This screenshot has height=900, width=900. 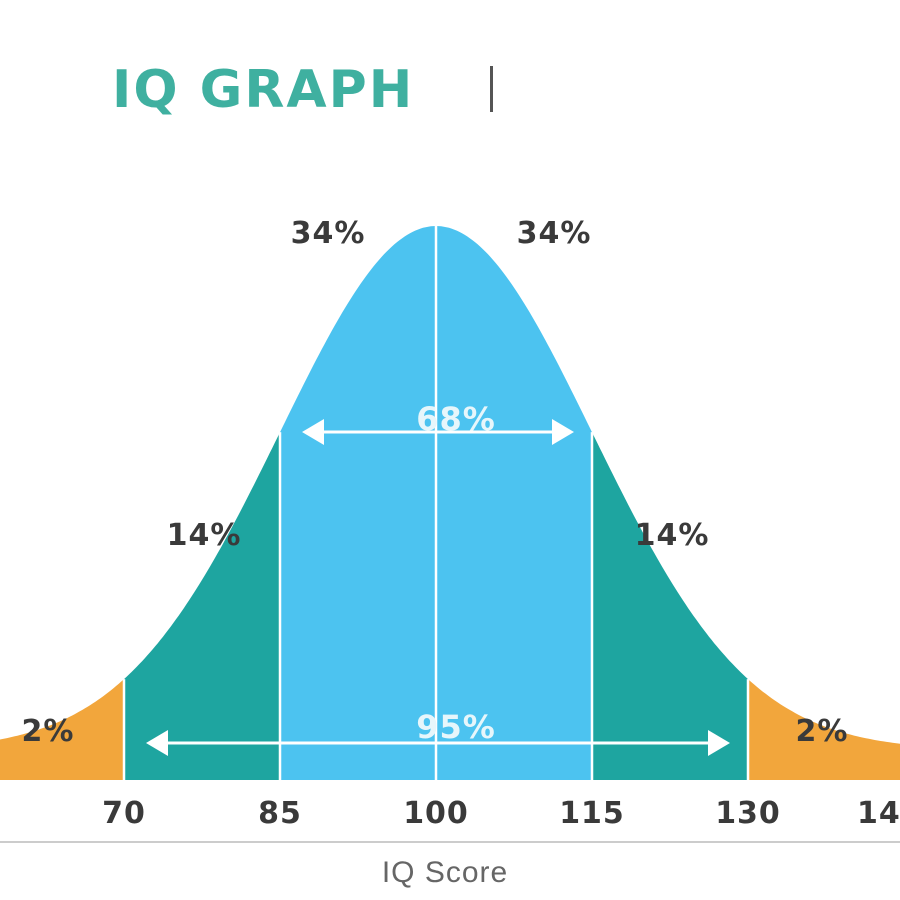 What do you see at coordinates (491, 89) in the screenshot?
I see `title-divider` at bounding box center [491, 89].